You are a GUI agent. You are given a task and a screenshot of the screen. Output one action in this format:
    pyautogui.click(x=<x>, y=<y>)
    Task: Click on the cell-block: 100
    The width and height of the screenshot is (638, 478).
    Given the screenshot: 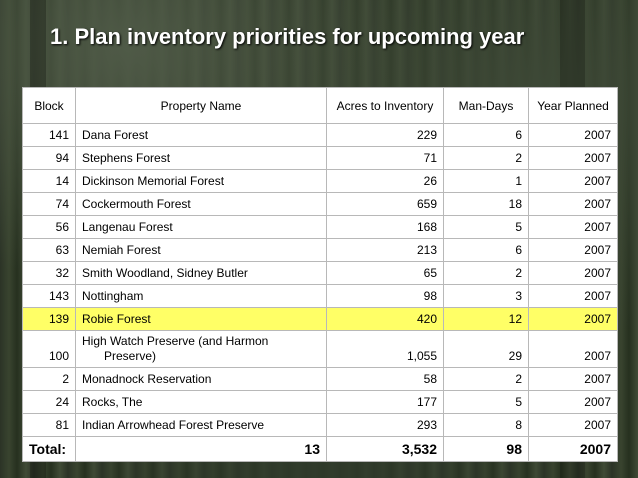 What is the action you would take?
    pyautogui.click(x=49, y=349)
    